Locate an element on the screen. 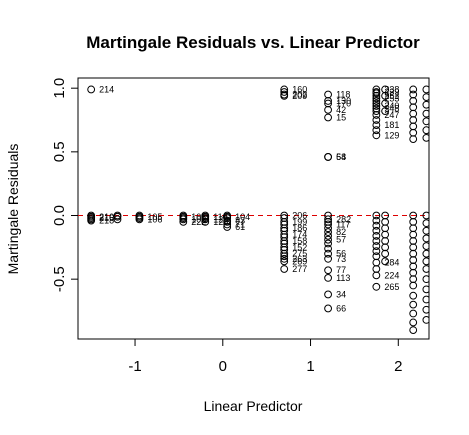  y-tick-label: 0.0 is located at coordinates (59, 215).